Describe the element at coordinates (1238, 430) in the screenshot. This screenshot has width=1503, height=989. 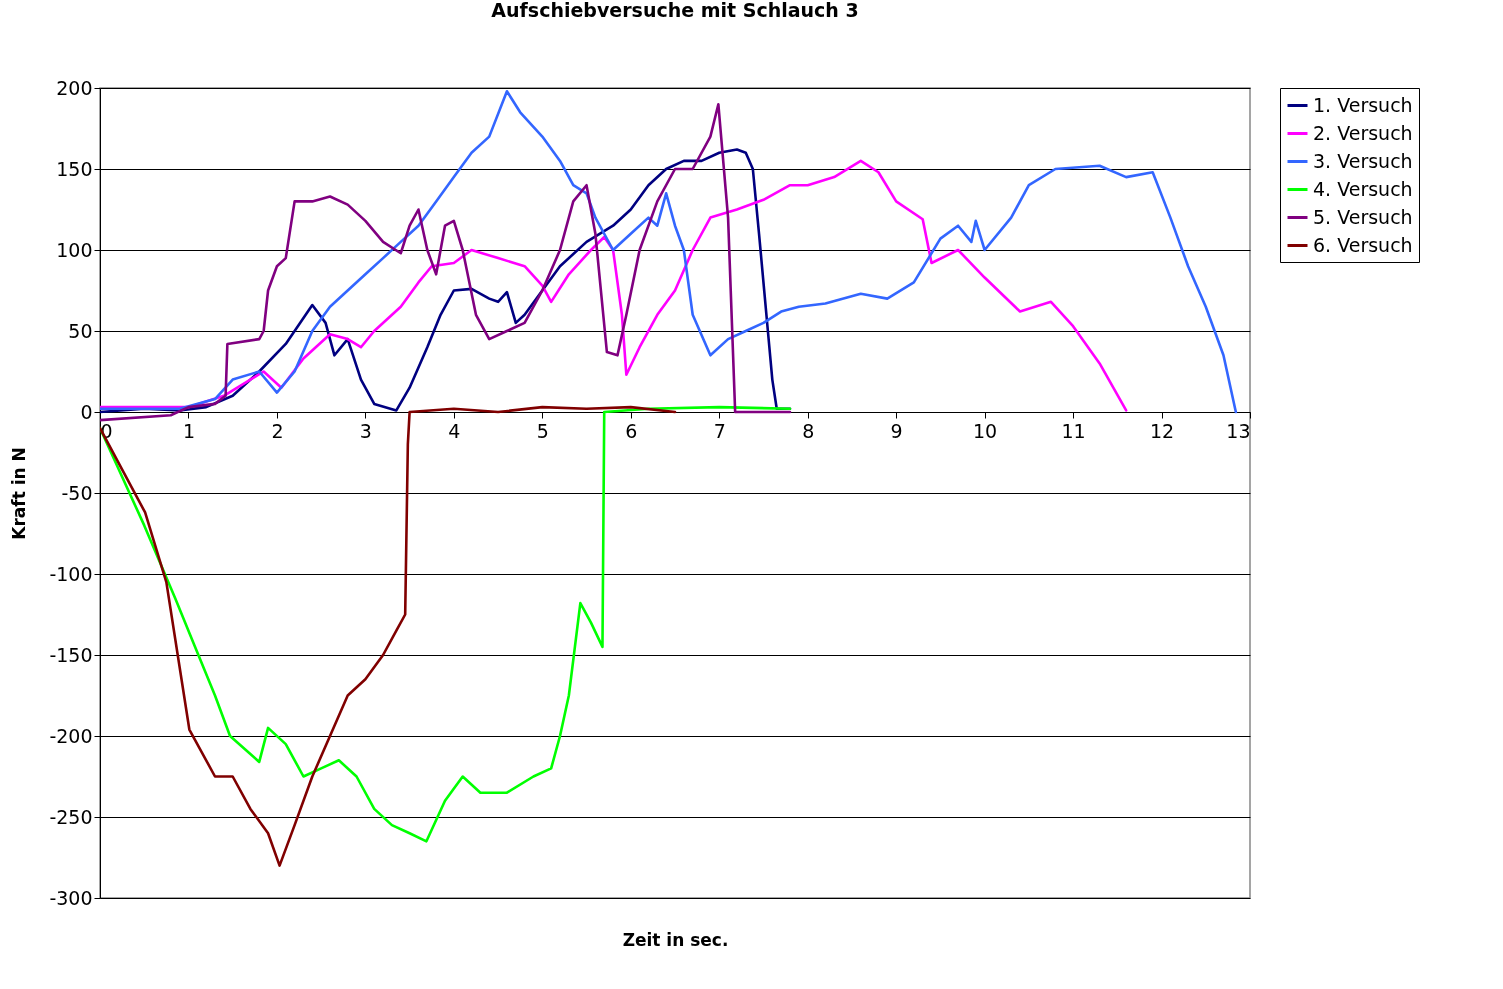
I see `x-tick-label: 13` at that location.